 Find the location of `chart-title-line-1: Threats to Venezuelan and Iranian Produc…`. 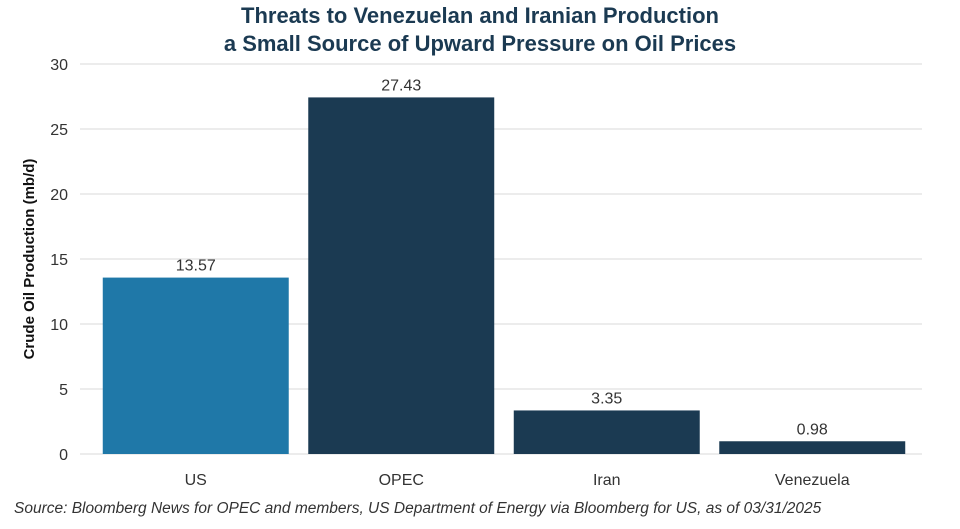

chart-title-line-1: Threats to Venezuelan and Iranian Produc… is located at coordinates (480, 15).